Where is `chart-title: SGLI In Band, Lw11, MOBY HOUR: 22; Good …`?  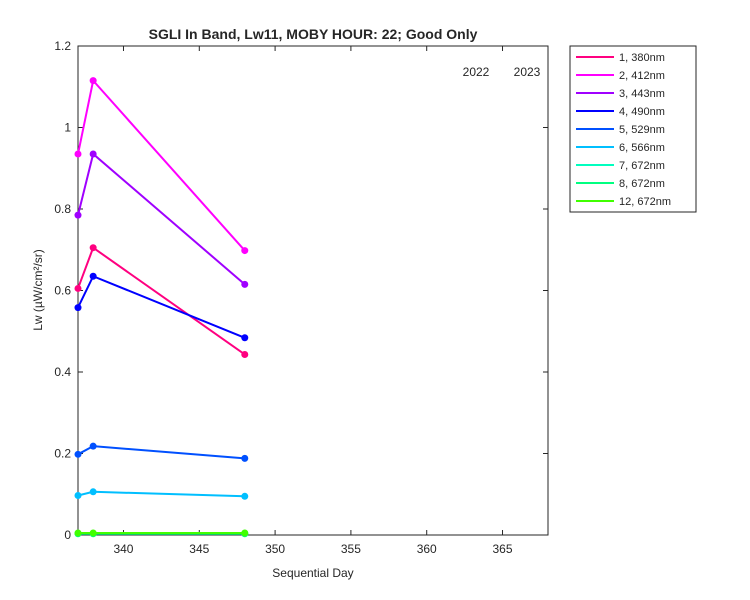
chart-title: SGLI In Band, Lw11, MOBY HOUR: 22; Good … is located at coordinates (313, 34).